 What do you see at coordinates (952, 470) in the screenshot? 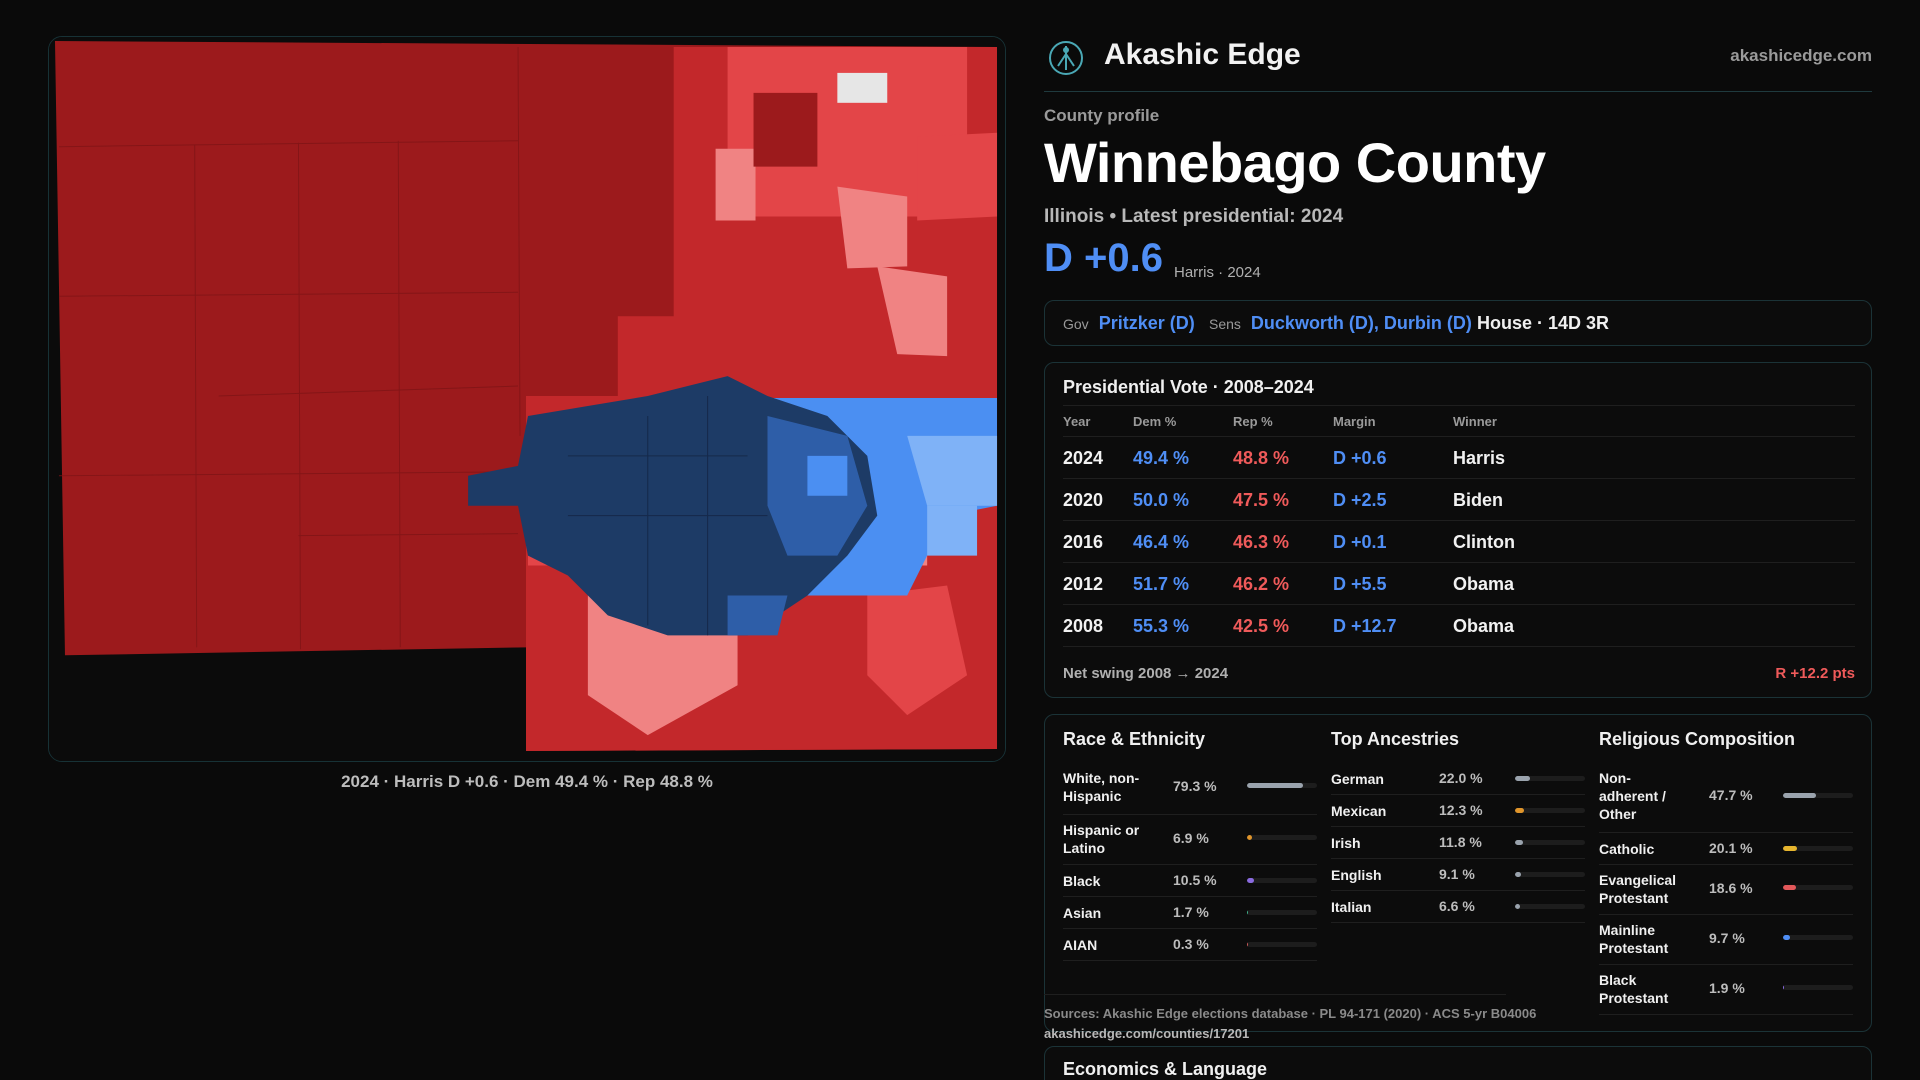
I see `east-tilt-dem` at bounding box center [952, 470].